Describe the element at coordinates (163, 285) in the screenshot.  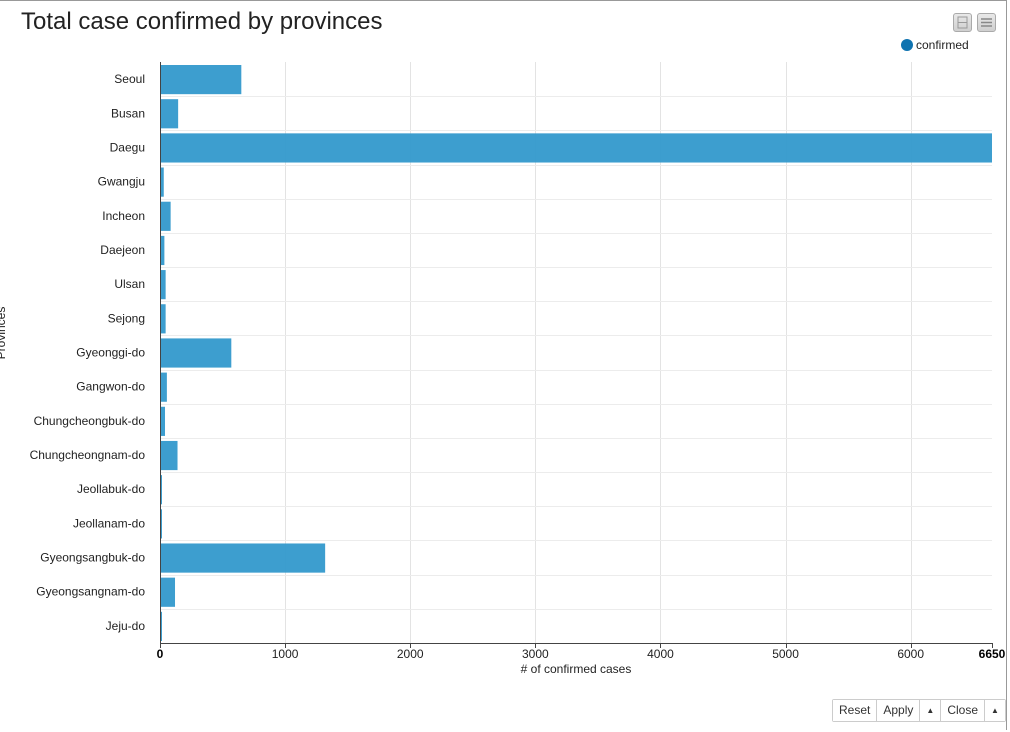
I see `bar-ulsan` at that location.